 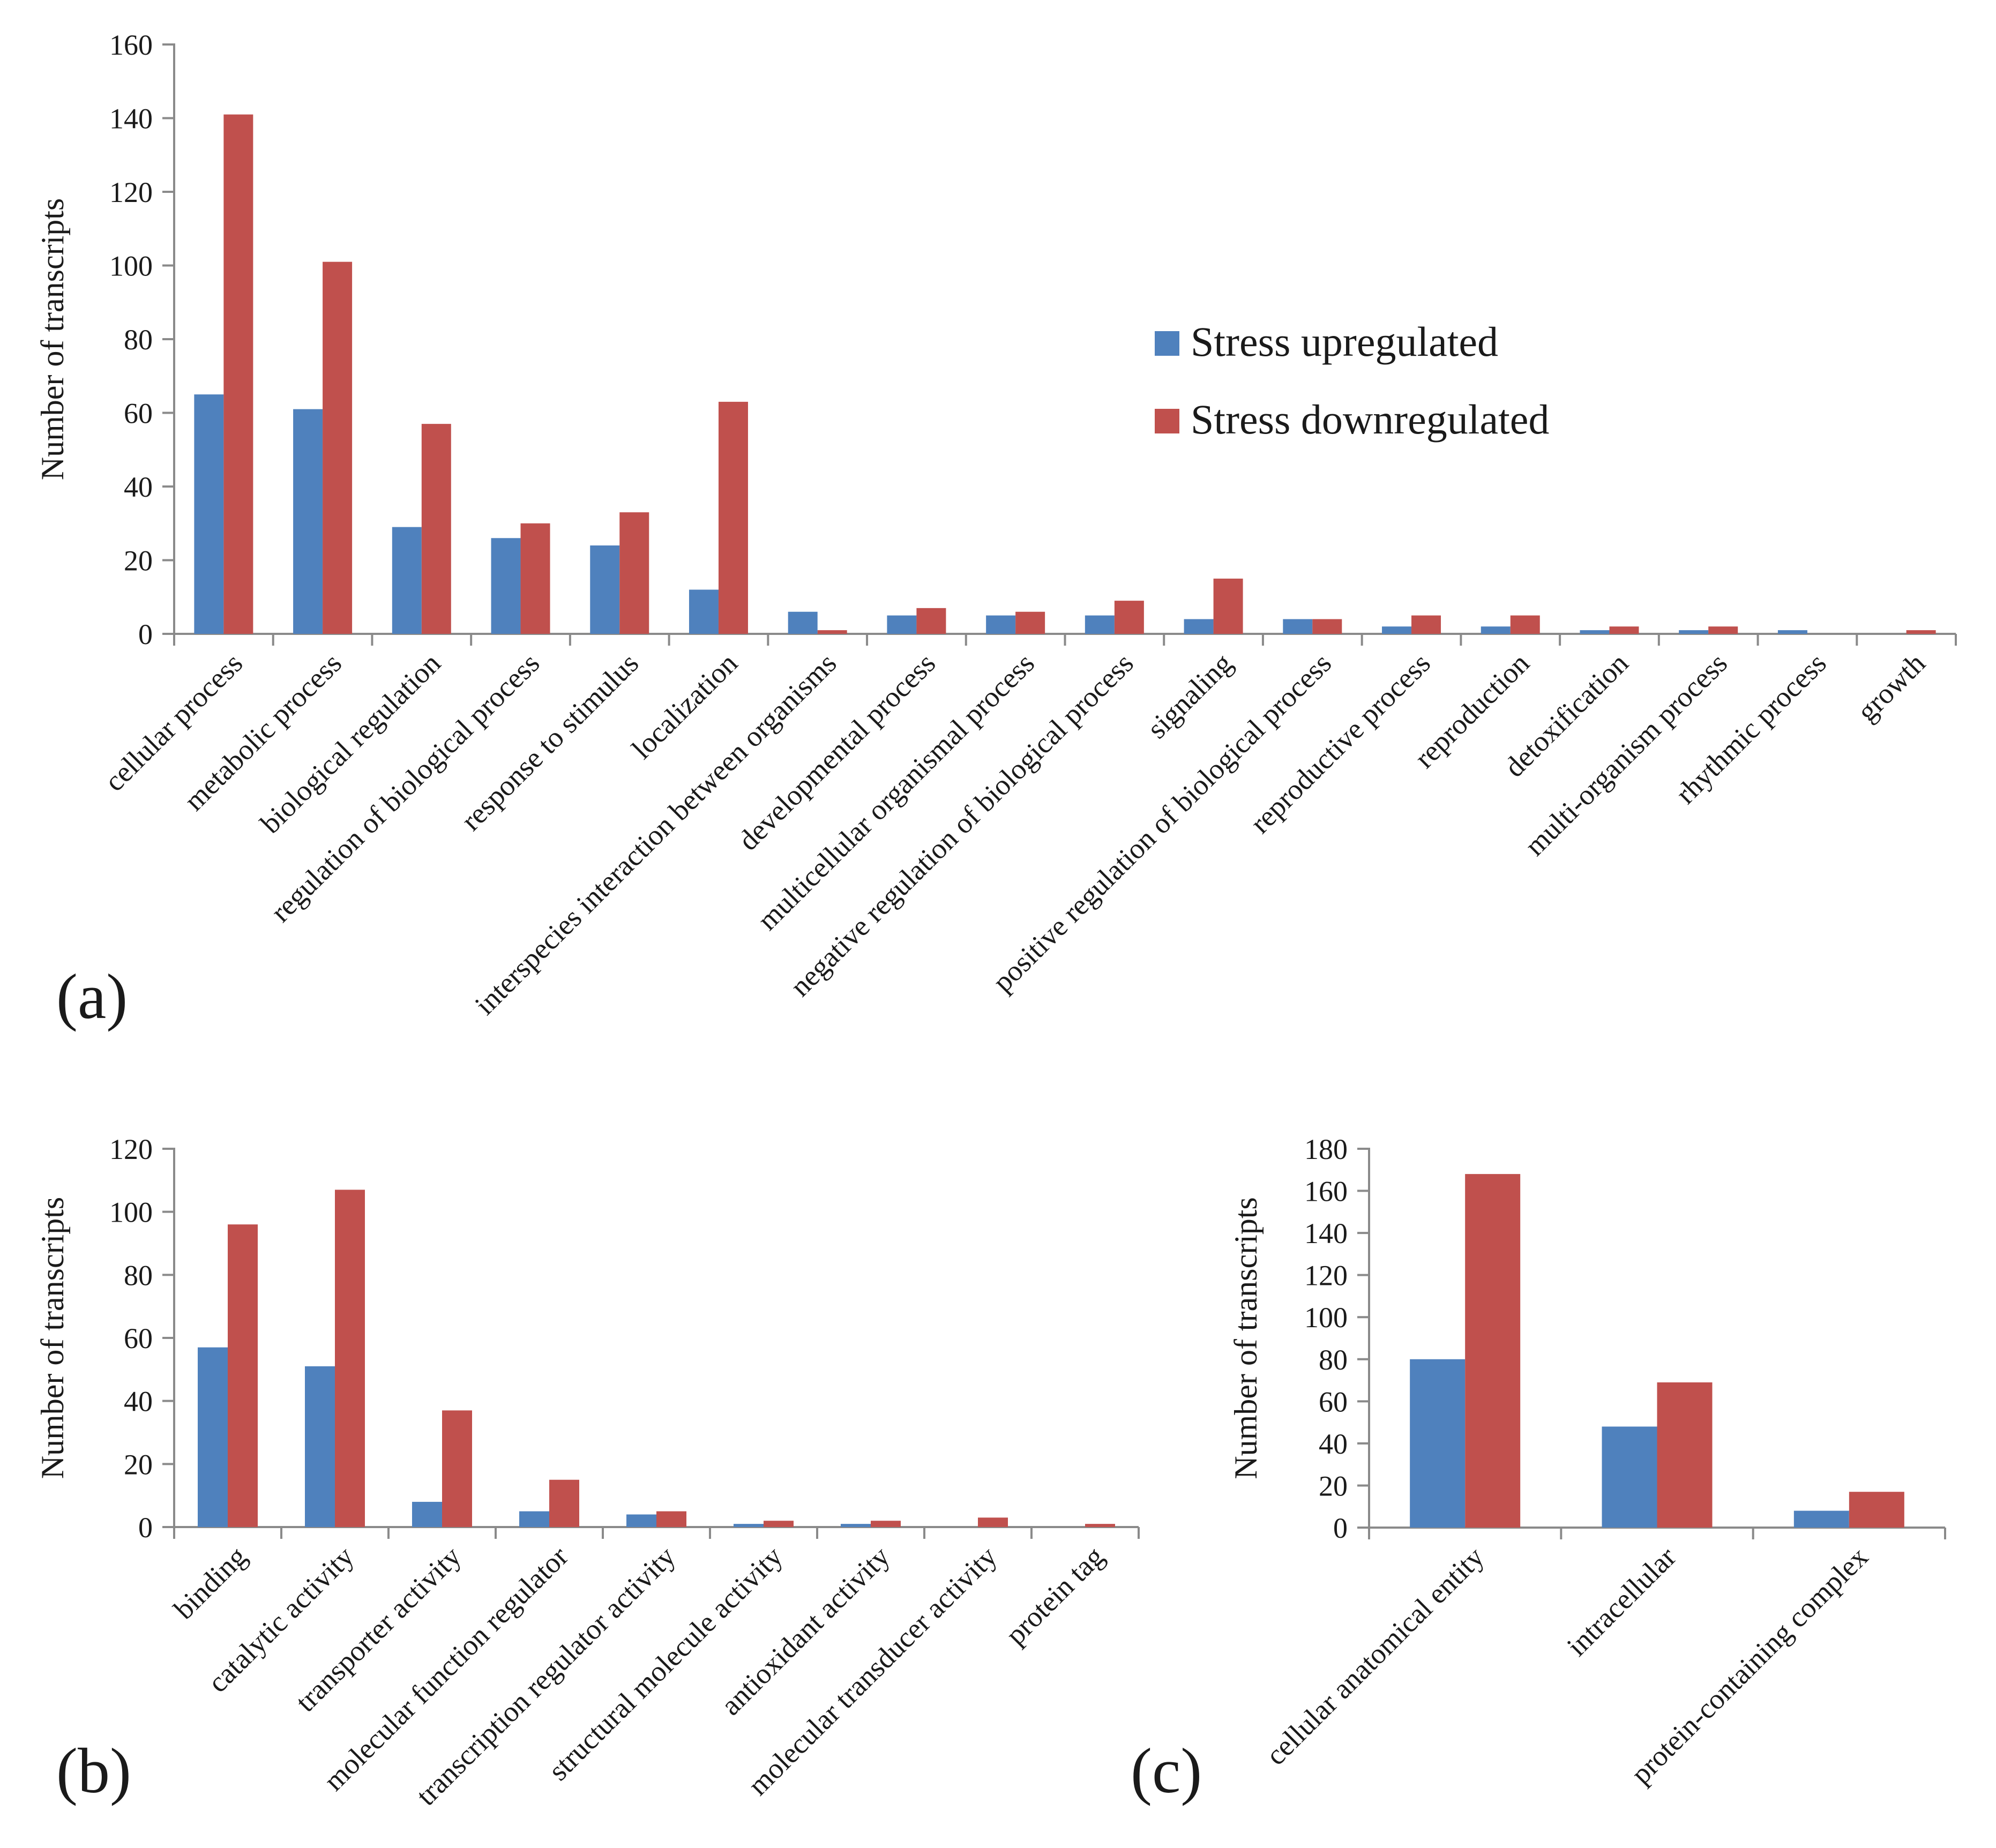 What do you see at coordinates (1326, 1149) in the screenshot?
I see `y-tick-label: 180` at bounding box center [1326, 1149].